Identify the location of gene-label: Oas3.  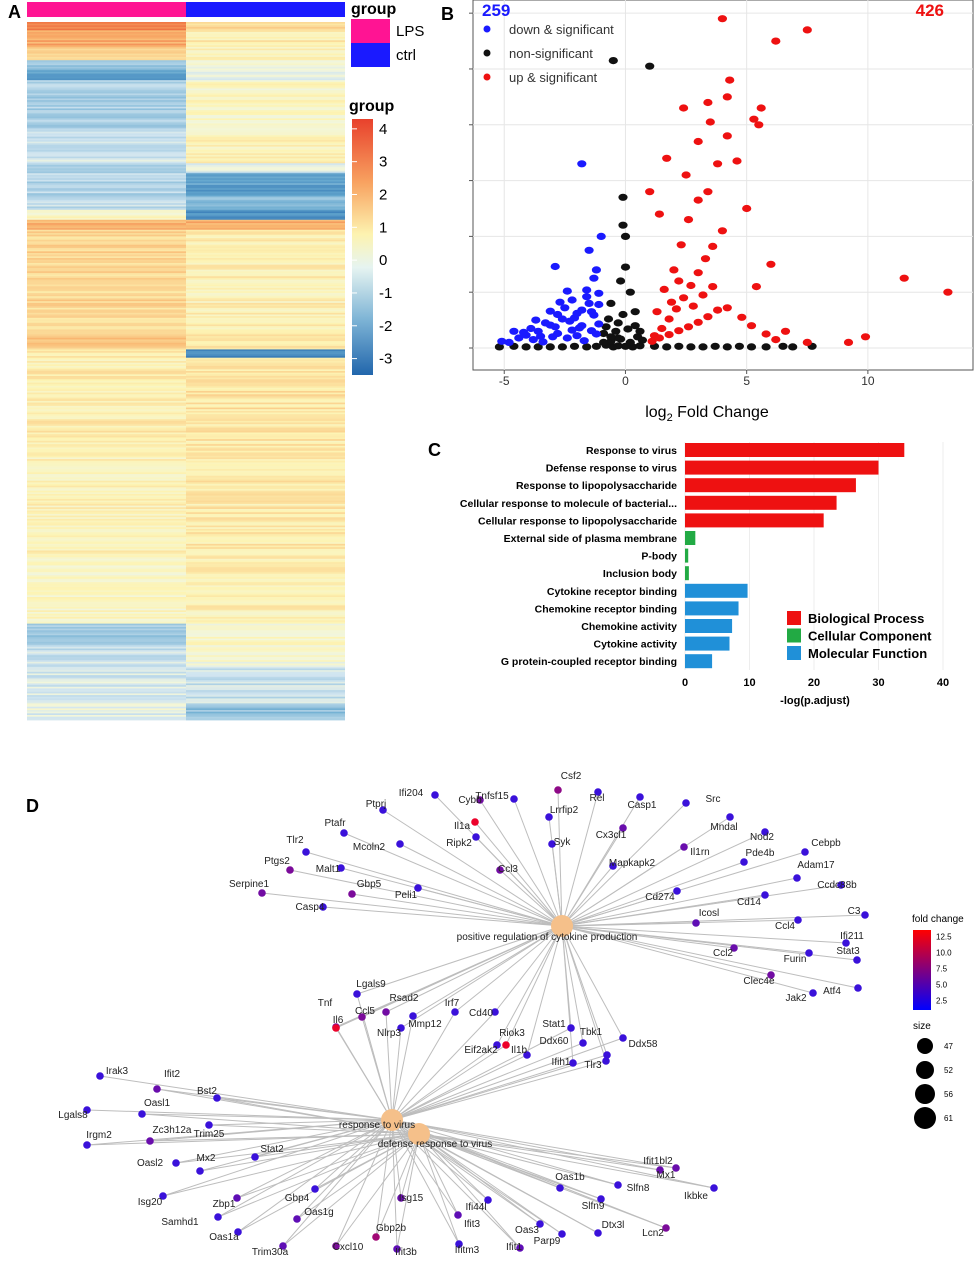
(527, 1230).